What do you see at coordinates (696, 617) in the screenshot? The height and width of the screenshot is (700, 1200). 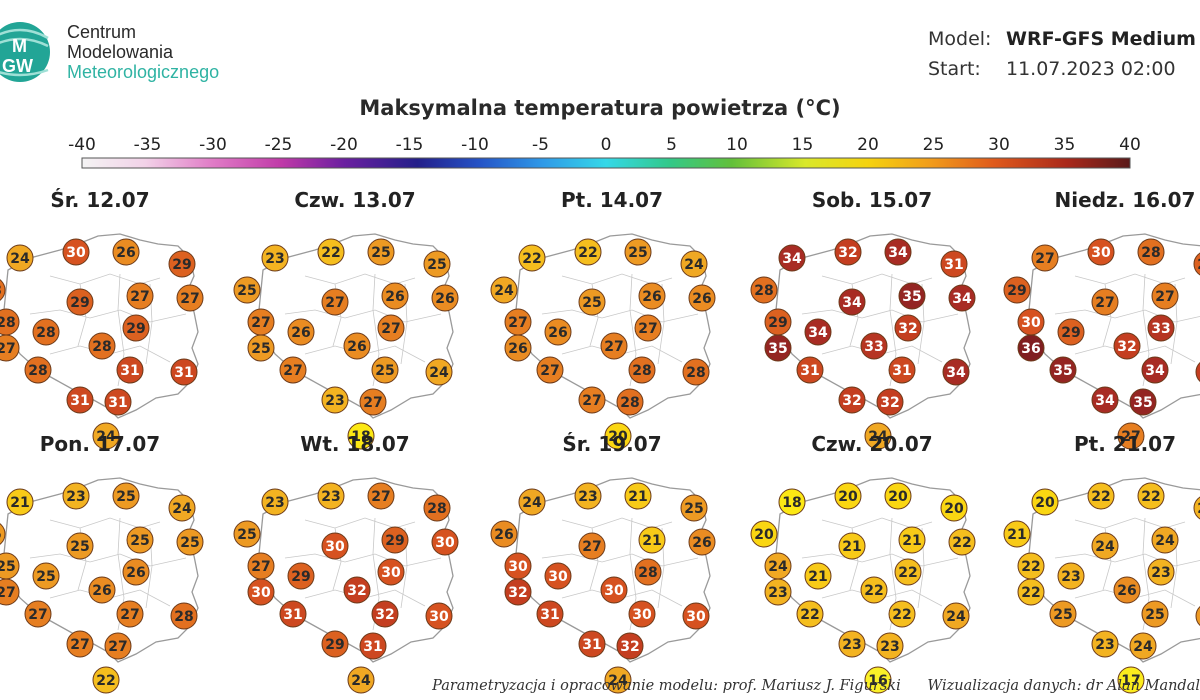 I see `temperature-value: 30` at bounding box center [696, 617].